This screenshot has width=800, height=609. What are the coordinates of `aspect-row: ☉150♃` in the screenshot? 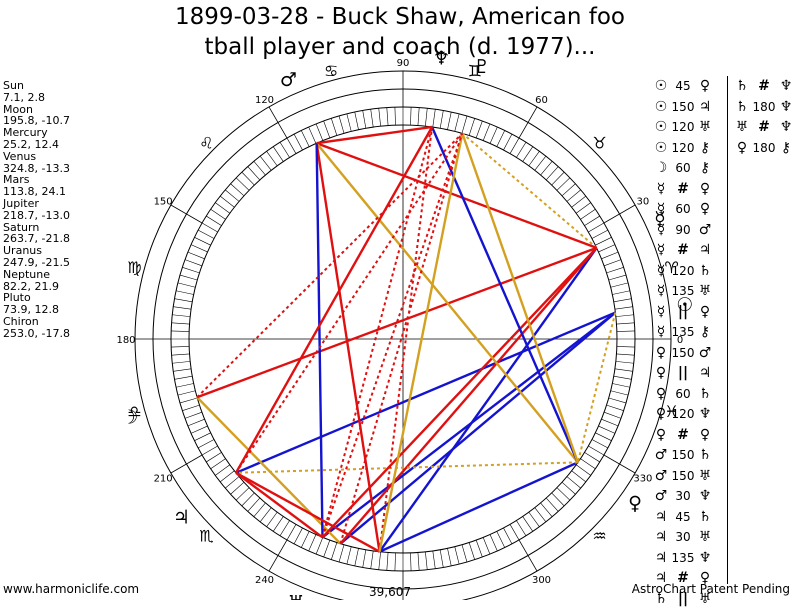 It's located at (688, 107).